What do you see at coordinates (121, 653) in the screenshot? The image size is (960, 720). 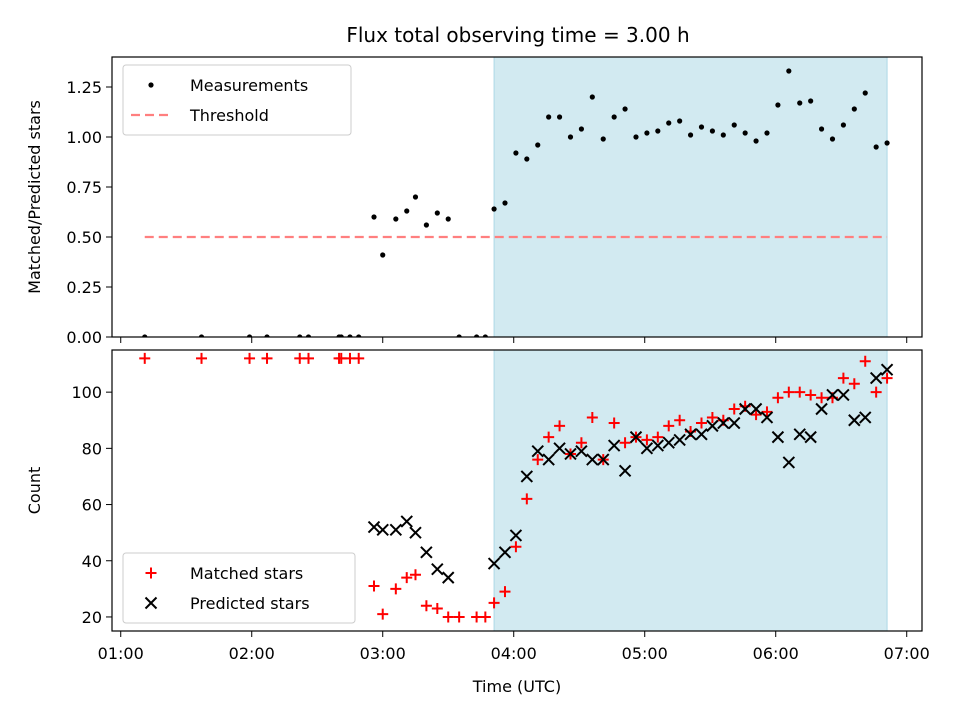 I see `x-tick-label: 01:00` at bounding box center [121, 653].